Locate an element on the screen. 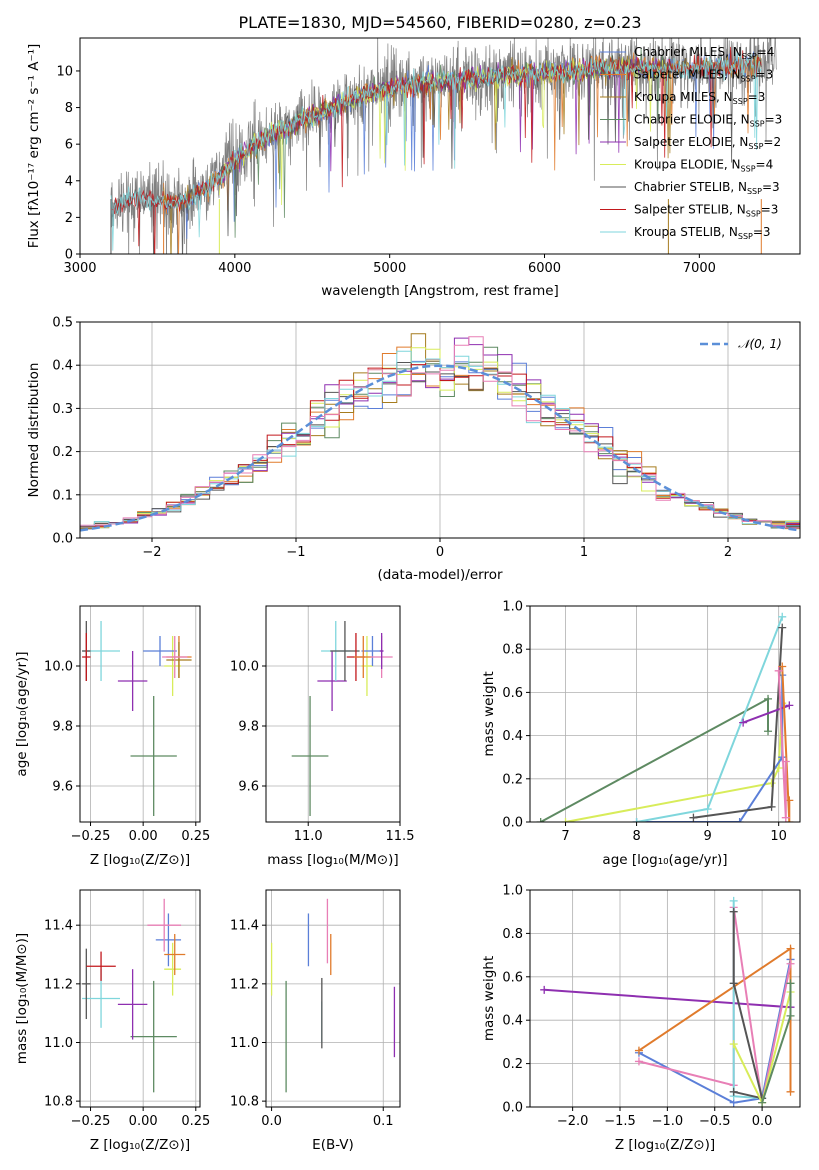  x-axis-label: Z [log₁₀(Z/Z⊙)] is located at coordinates (140, 1145).